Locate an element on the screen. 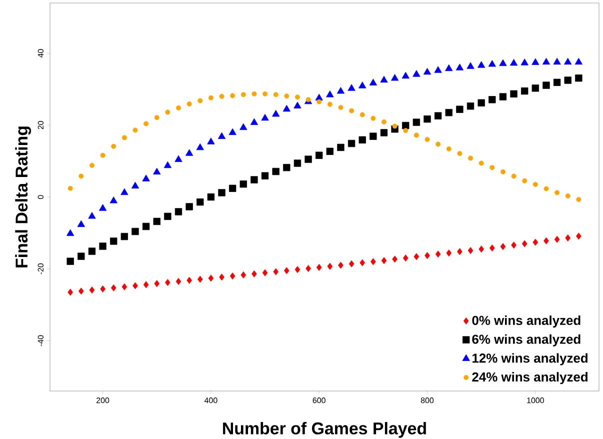 The width and height of the screenshot is (603, 439). legend-label: 0% wins analyzed is located at coordinates (526, 322).